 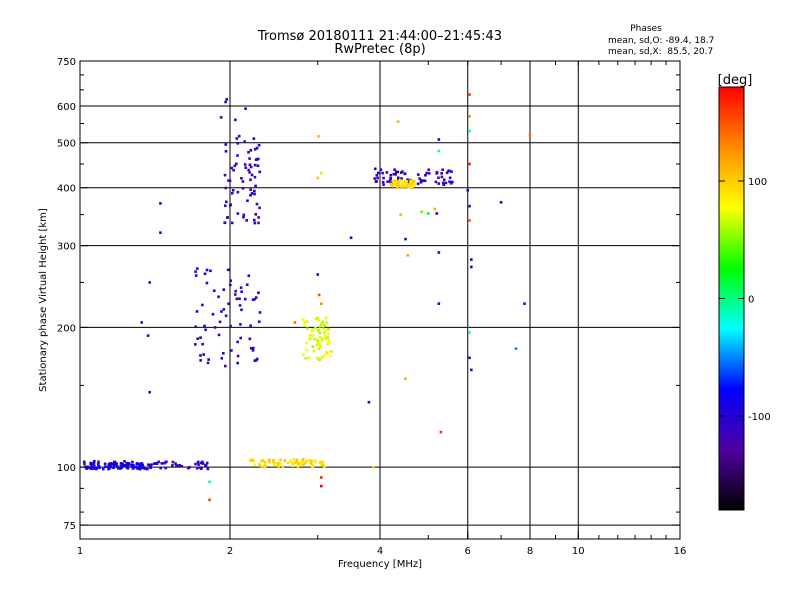 What do you see at coordinates (757, 182) in the screenshot?
I see `colorbar-tick-label: 100` at bounding box center [757, 182].